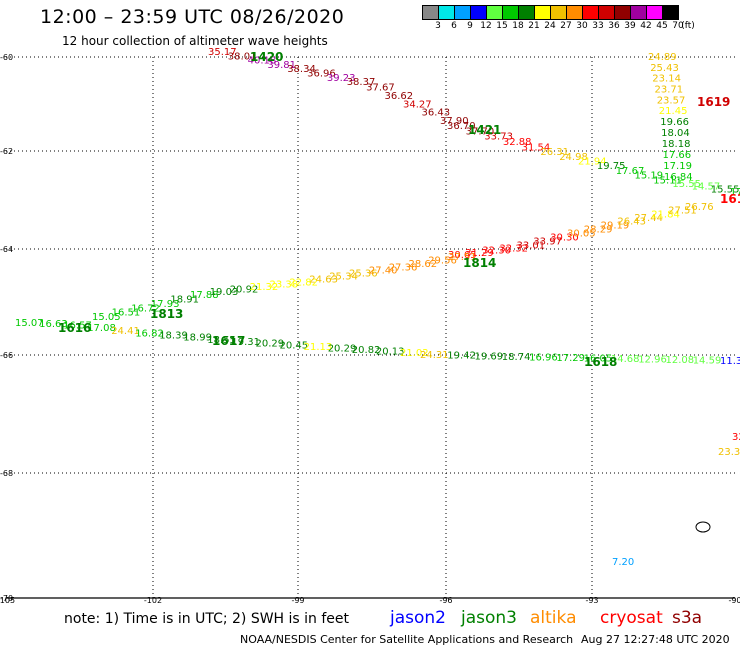 The height and width of the screenshot is (650, 740). What do you see at coordinates (149, 334) in the screenshot?
I see `wave-height-value: 16.82` at bounding box center [149, 334].